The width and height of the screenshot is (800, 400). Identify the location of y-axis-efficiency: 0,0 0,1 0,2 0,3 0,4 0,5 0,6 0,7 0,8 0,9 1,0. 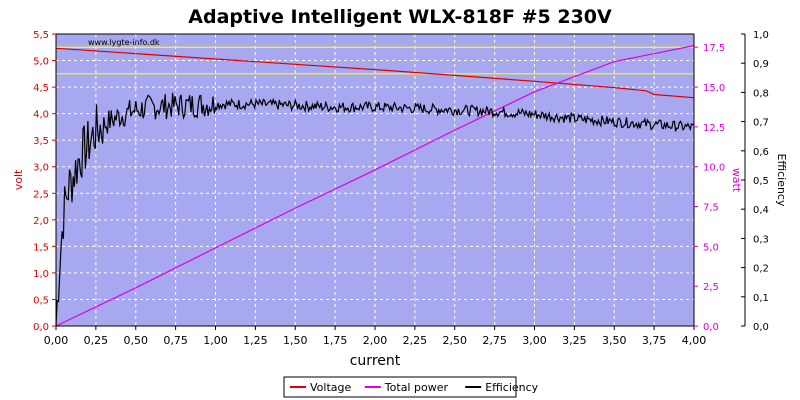
(755, 181).